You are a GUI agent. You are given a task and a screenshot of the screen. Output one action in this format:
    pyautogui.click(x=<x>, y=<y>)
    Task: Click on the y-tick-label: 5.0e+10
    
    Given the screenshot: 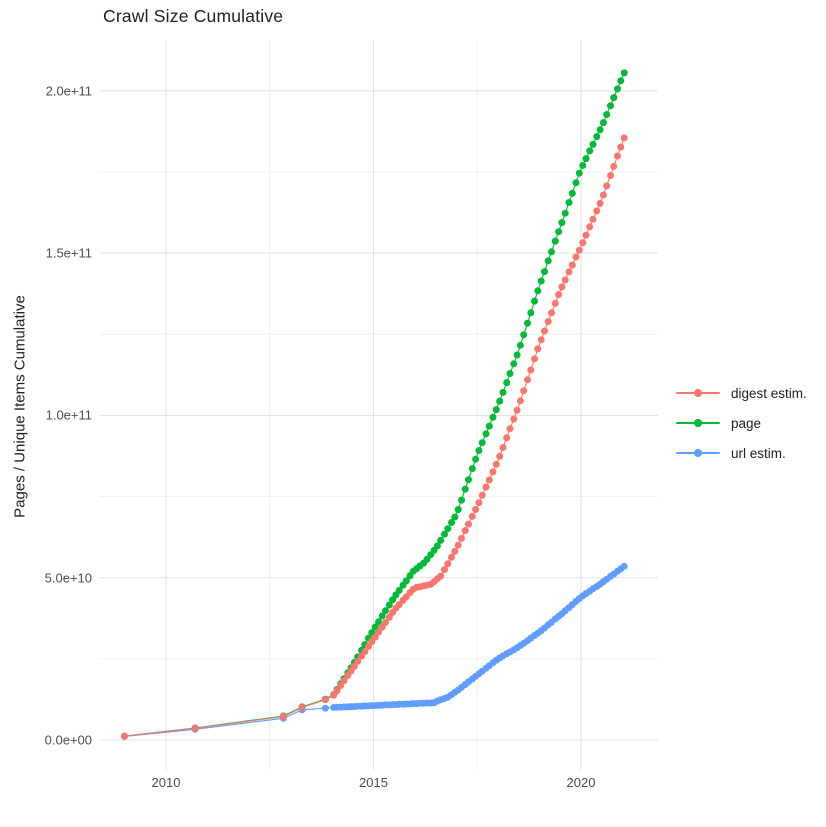 What is the action you would take?
    pyautogui.click(x=68, y=578)
    